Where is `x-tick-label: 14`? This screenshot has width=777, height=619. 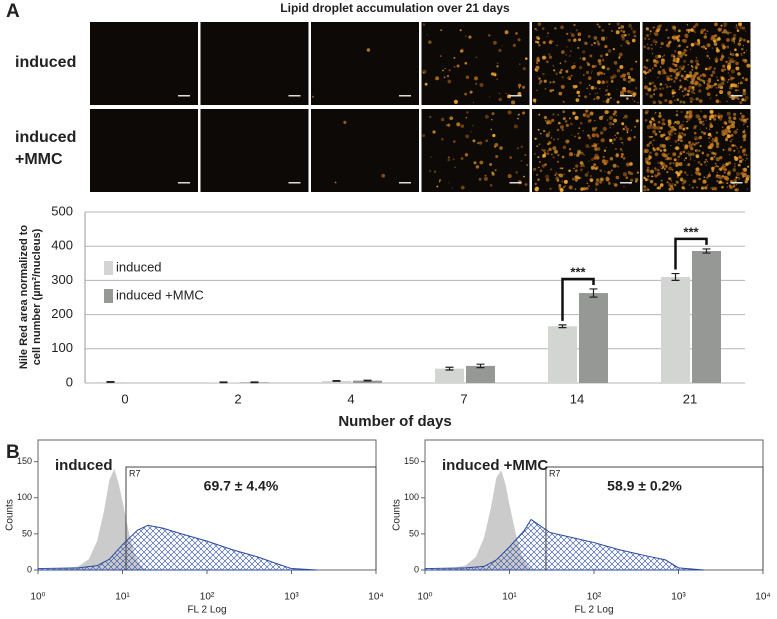 x-tick-label: 14 is located at coordinates (577, 398).